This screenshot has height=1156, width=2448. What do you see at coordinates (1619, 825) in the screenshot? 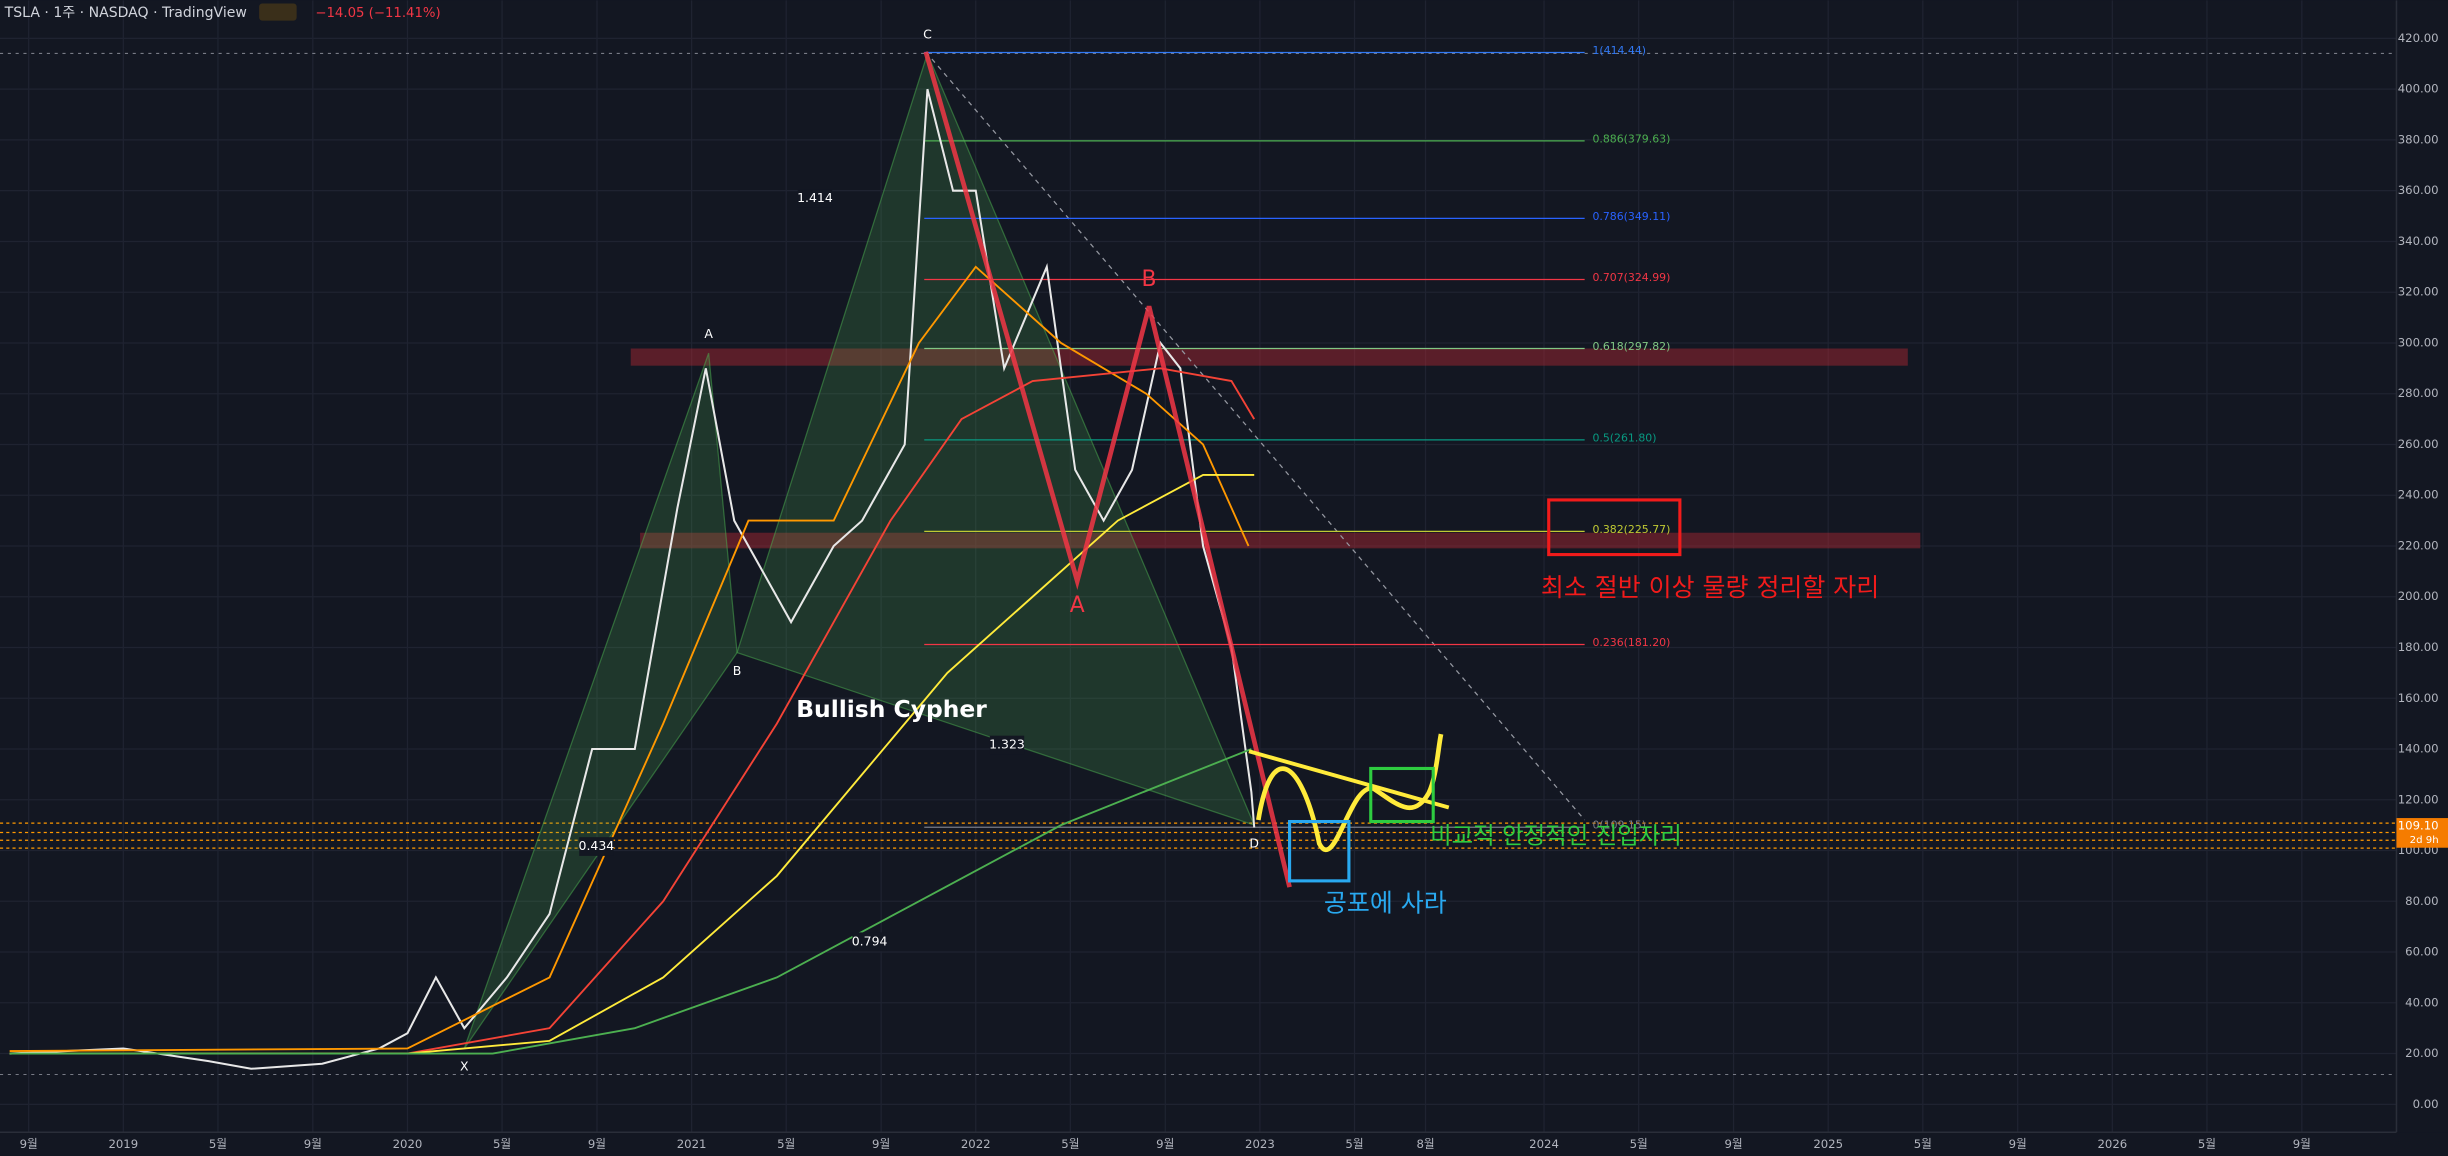
I see `fib-label: 0(109.15)` at bounding box center [1619, 825].